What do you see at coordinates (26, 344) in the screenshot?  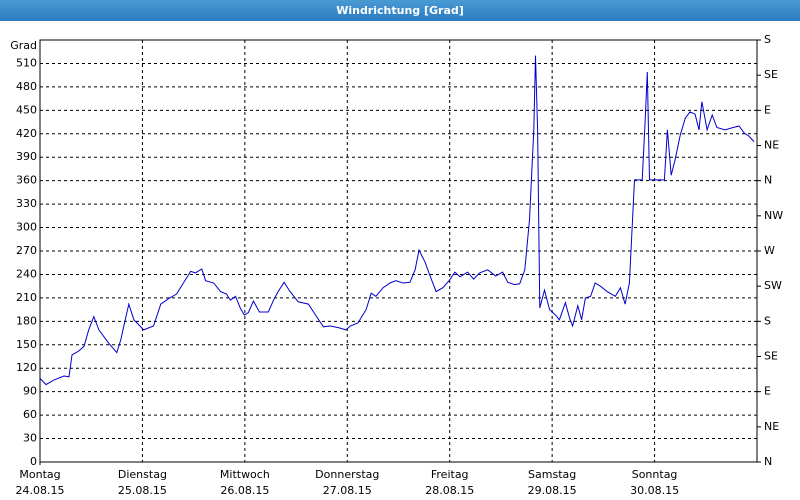 I see `y-tick-label: 150` at bounding box center [26, 344].